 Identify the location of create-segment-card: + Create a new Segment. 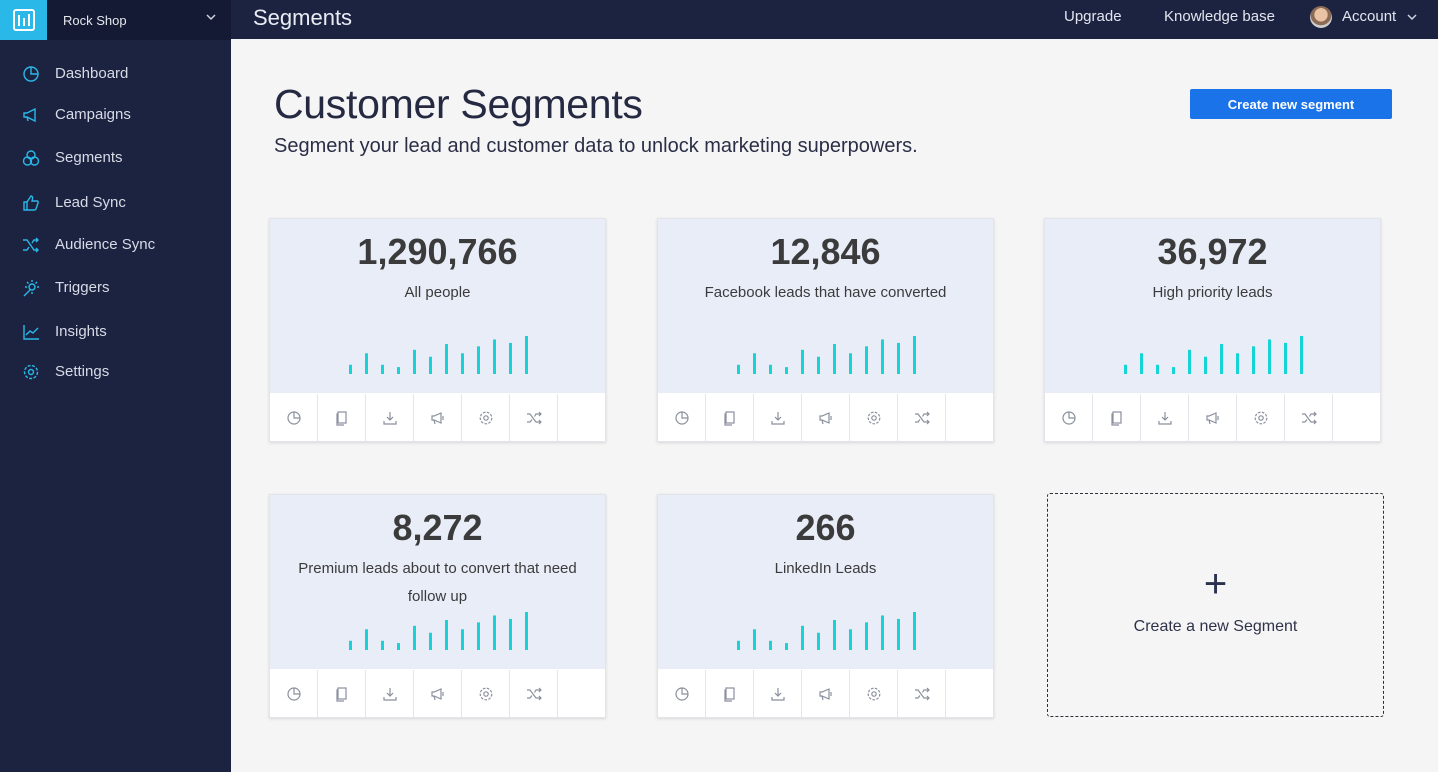
(1215, 605).